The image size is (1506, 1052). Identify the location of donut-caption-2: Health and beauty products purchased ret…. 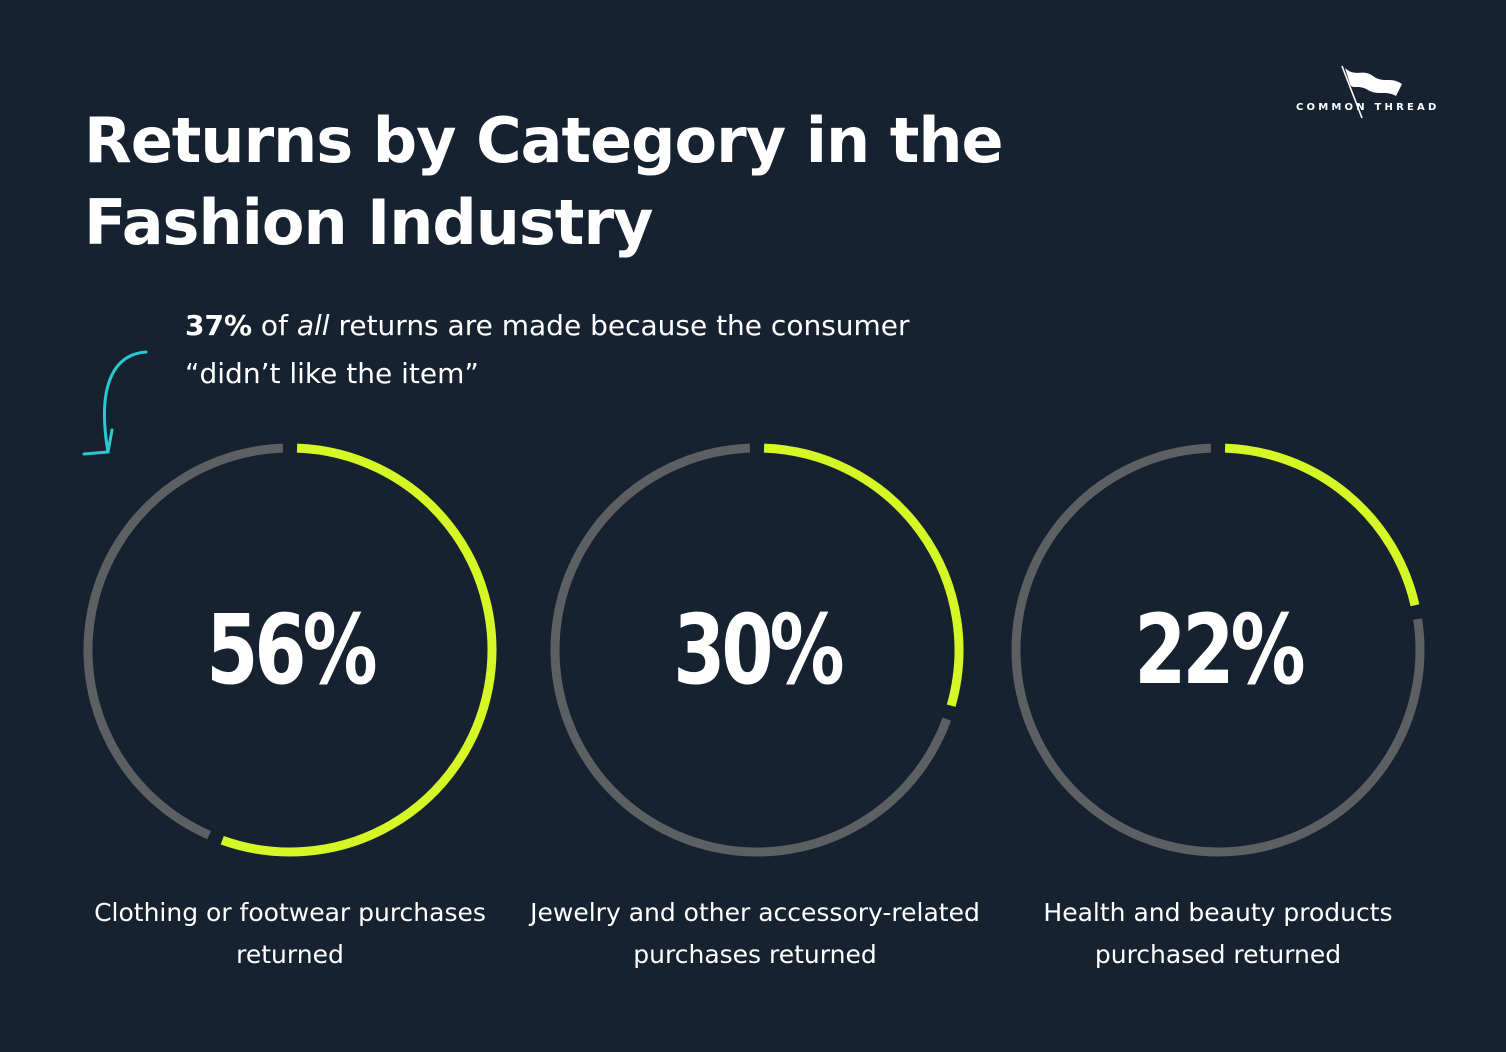
(1218, 933).